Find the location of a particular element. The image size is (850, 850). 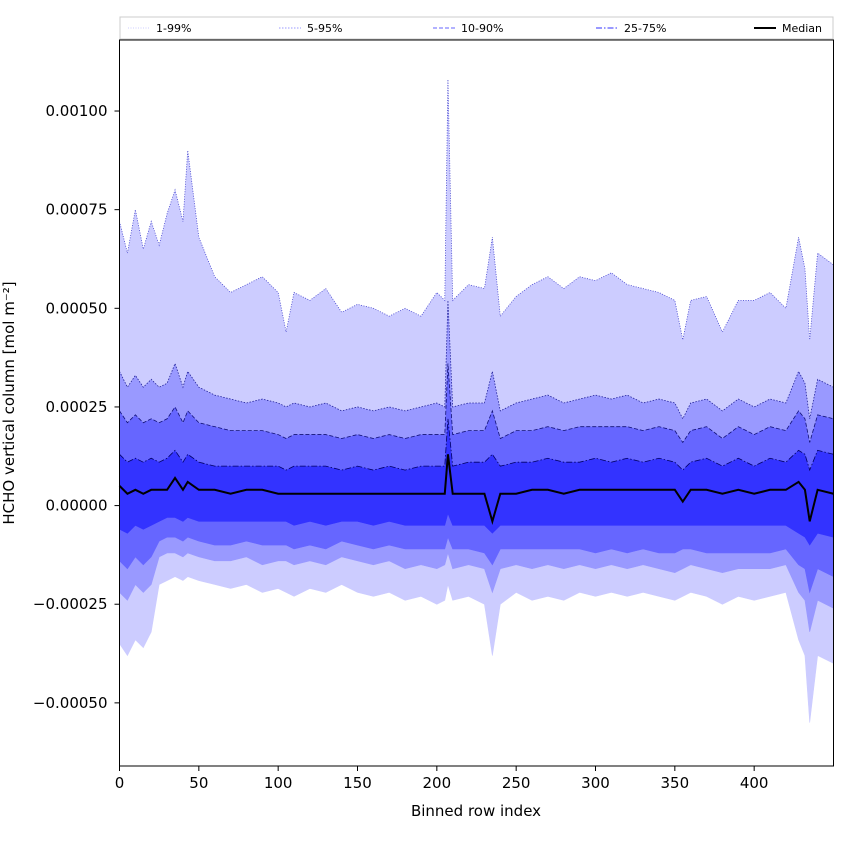

y-tick-label: 0.00025 is located at coordinates (76, 407).